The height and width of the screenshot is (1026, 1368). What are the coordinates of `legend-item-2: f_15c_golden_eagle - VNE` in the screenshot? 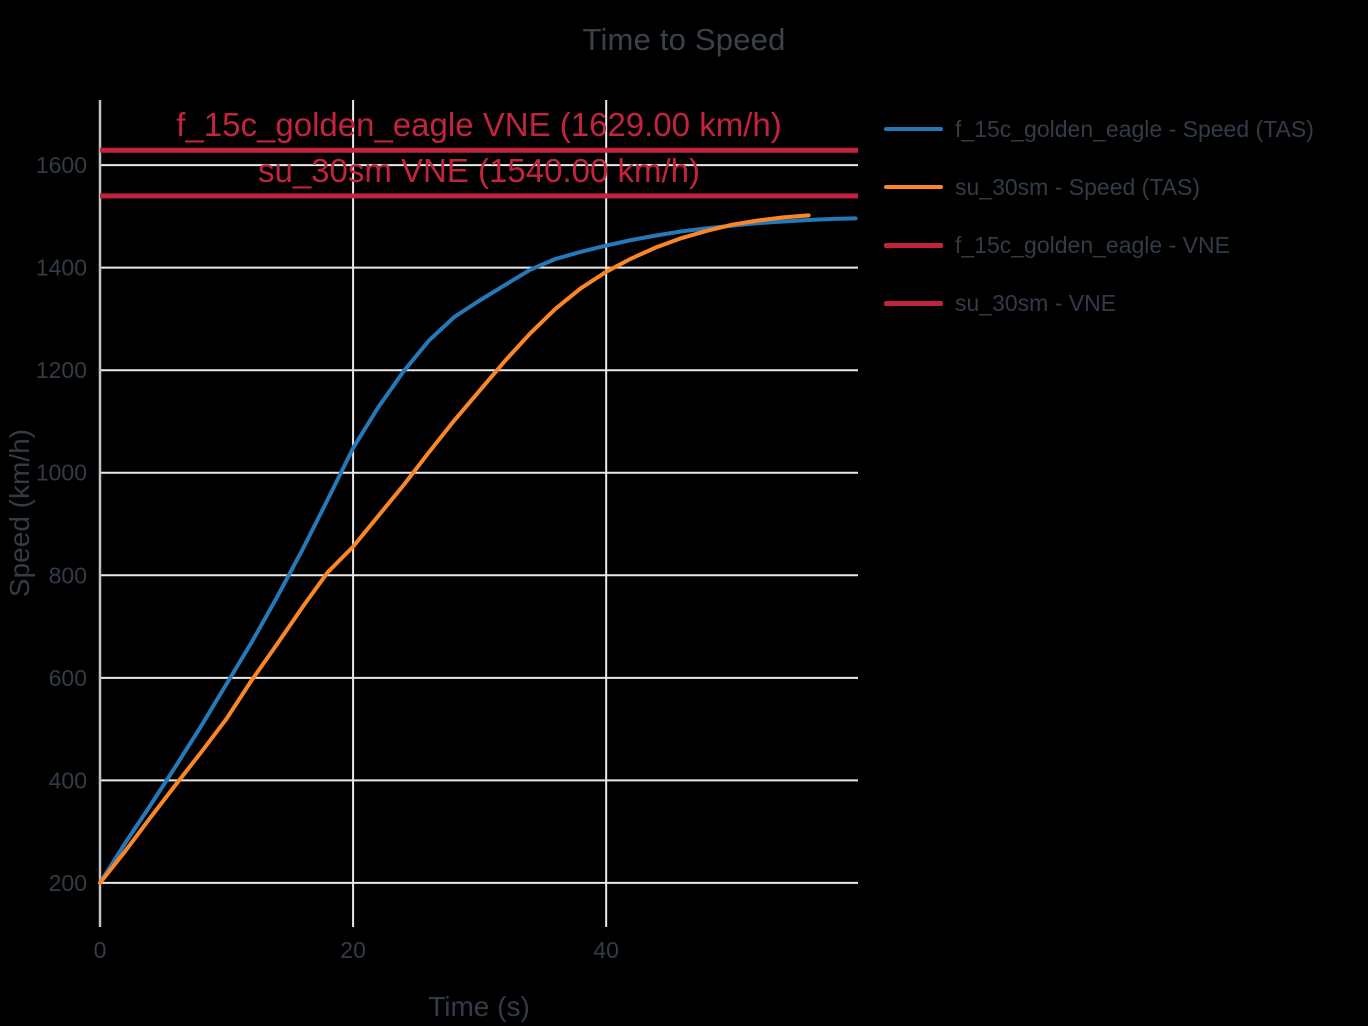 It's located at (1099, 245).